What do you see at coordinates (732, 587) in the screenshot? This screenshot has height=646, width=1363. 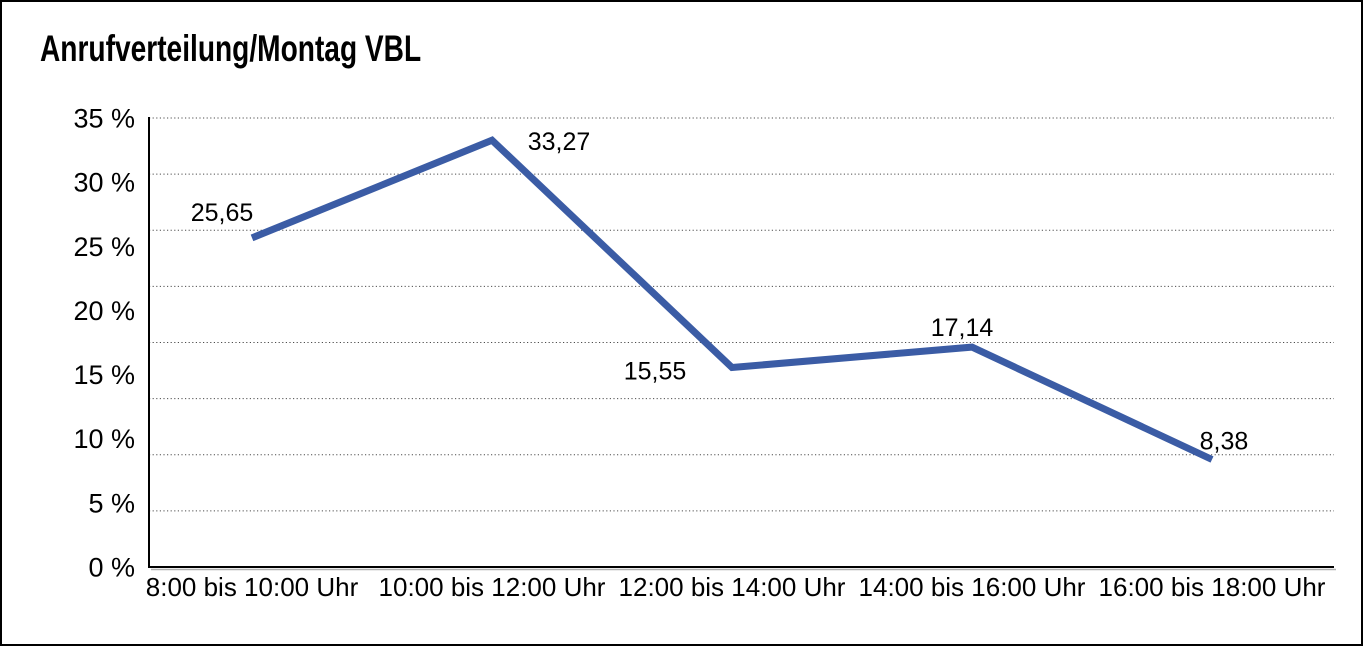 I see `x-category-label: 12:00 bis 14:00 Uhr` at bounding box center [732, 587].